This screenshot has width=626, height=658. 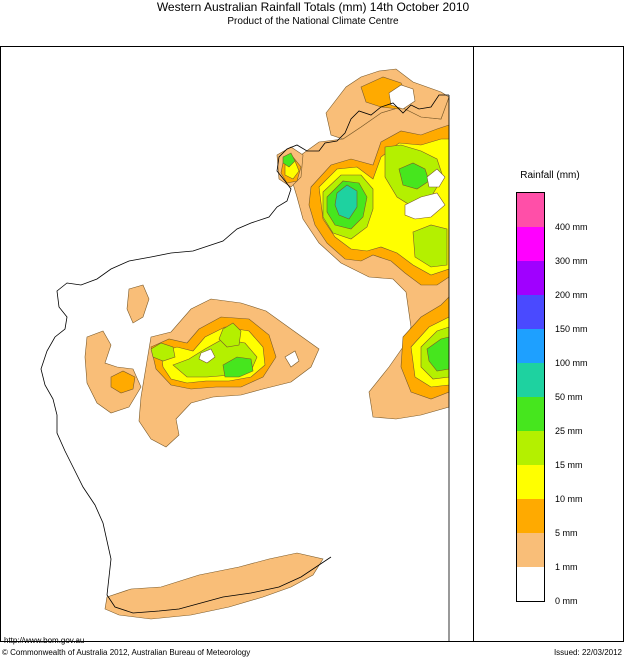 I want to click on legend-label: 400 mm, so click(x=571, y=227).